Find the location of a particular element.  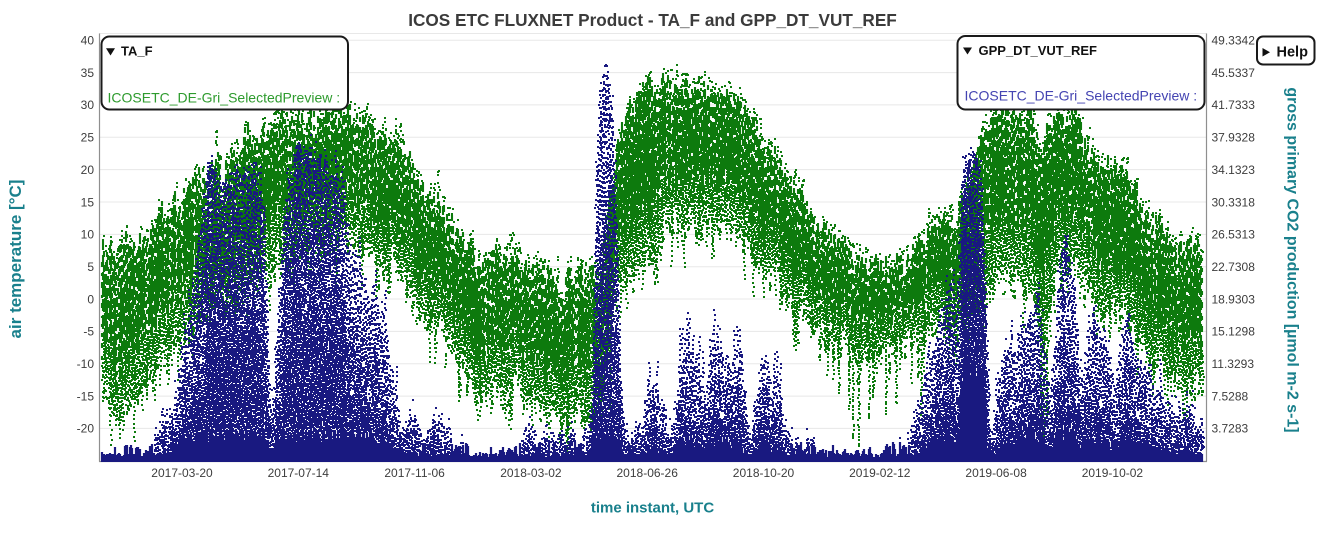

svg-text: 34.1323 is located at coordinates (1234, 170).